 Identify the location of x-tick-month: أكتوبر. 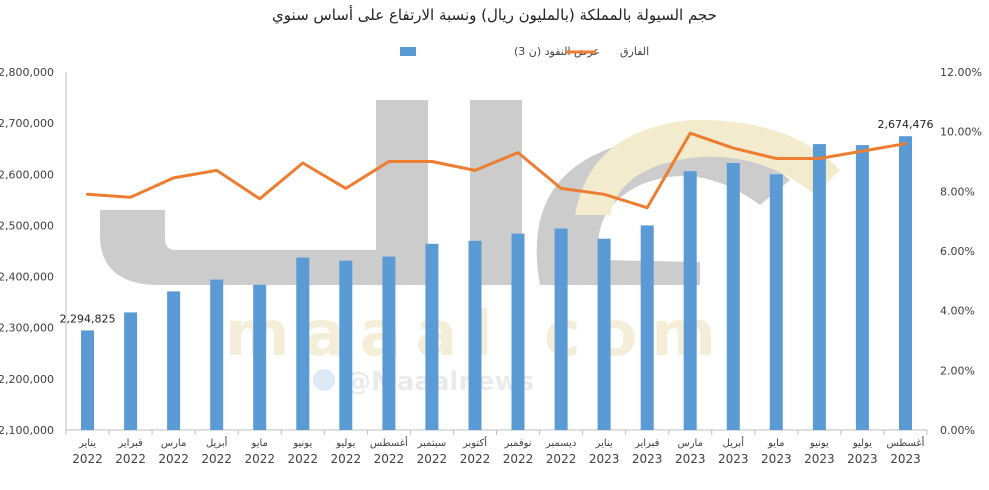
(474, 442).